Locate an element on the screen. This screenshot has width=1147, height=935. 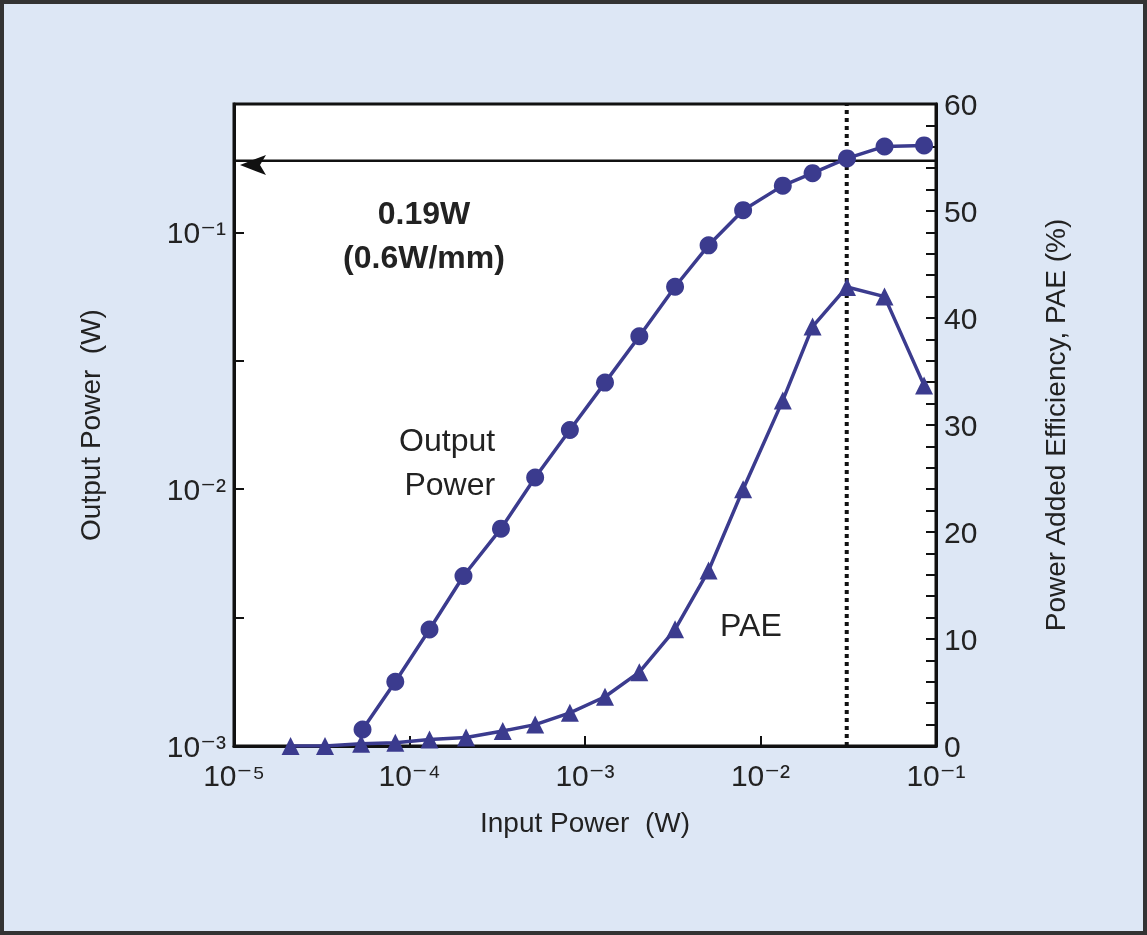
y-axis-title: Output Power (W) is located at coordinates (90, 425).